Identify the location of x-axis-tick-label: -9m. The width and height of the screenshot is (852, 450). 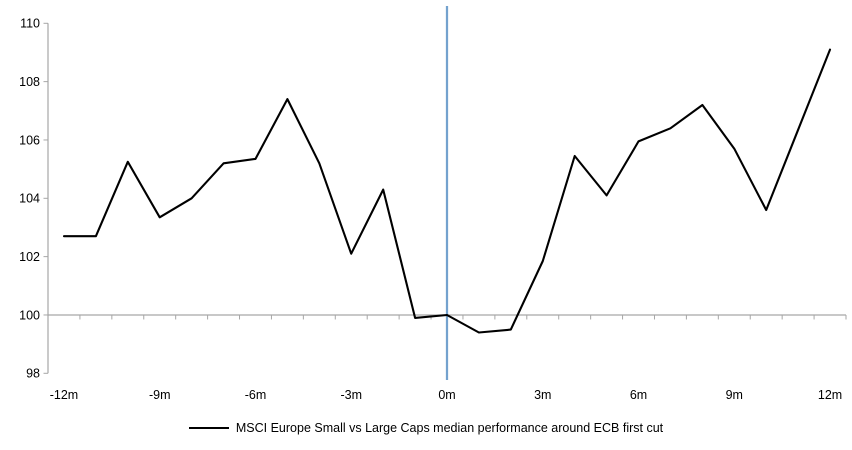
(160, 395).